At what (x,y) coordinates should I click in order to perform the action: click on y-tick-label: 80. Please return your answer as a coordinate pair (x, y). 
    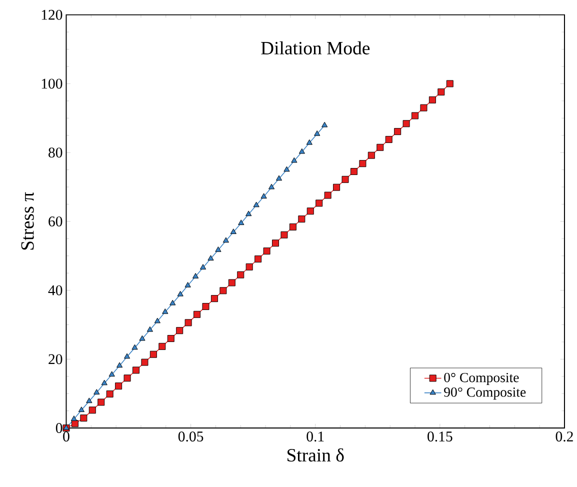
    Looking at the image, I should click on (55, 152).